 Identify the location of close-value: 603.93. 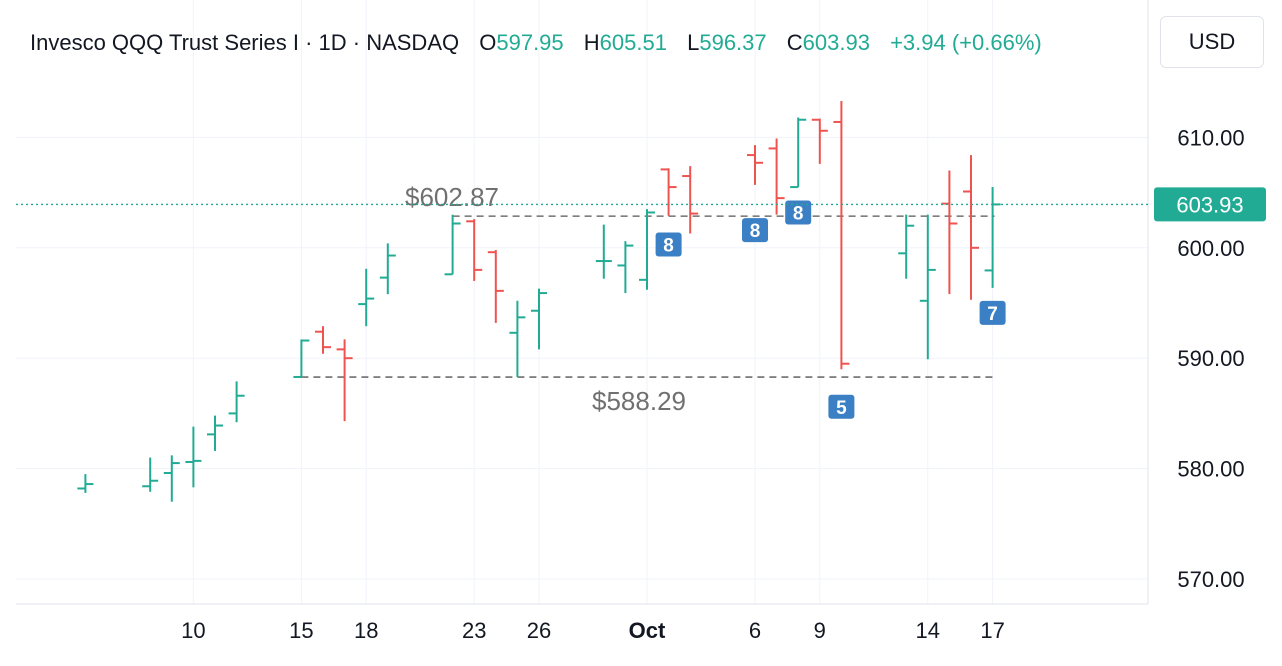
(836, 42).